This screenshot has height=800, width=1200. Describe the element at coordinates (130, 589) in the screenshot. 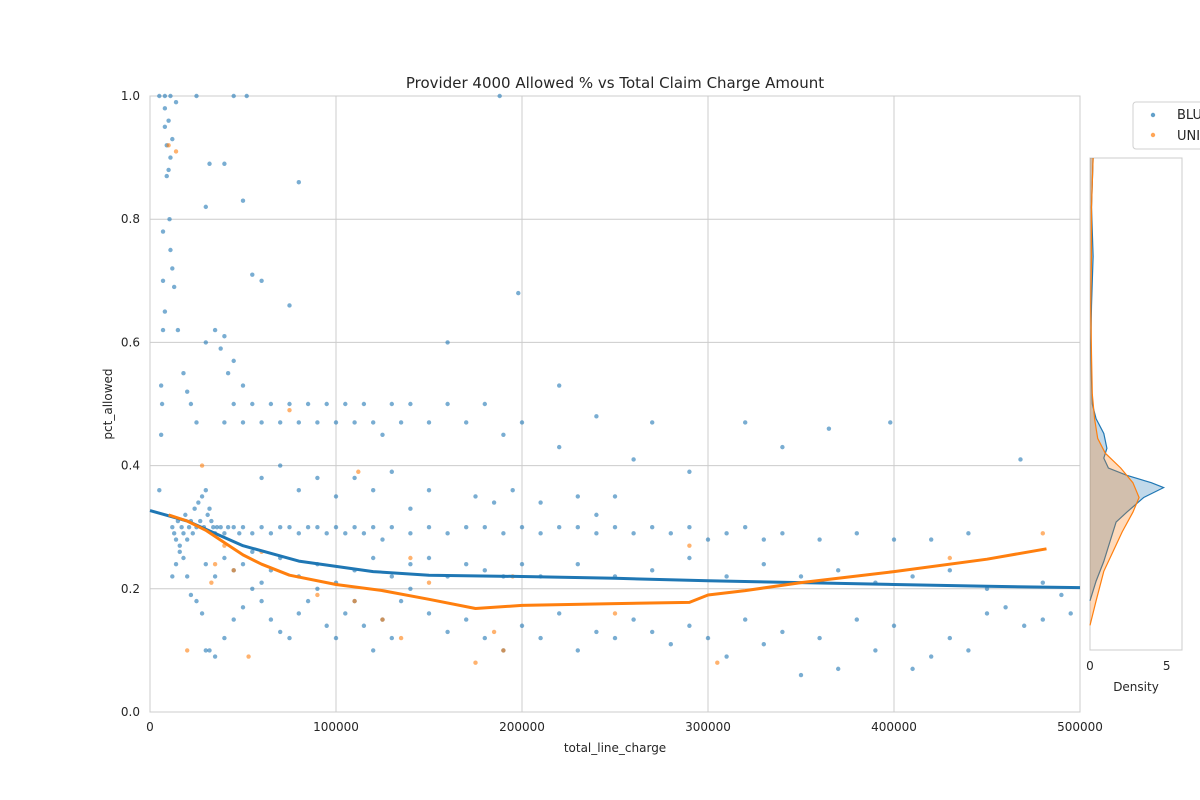

I see `y-tick-label: 0.2` at that location.